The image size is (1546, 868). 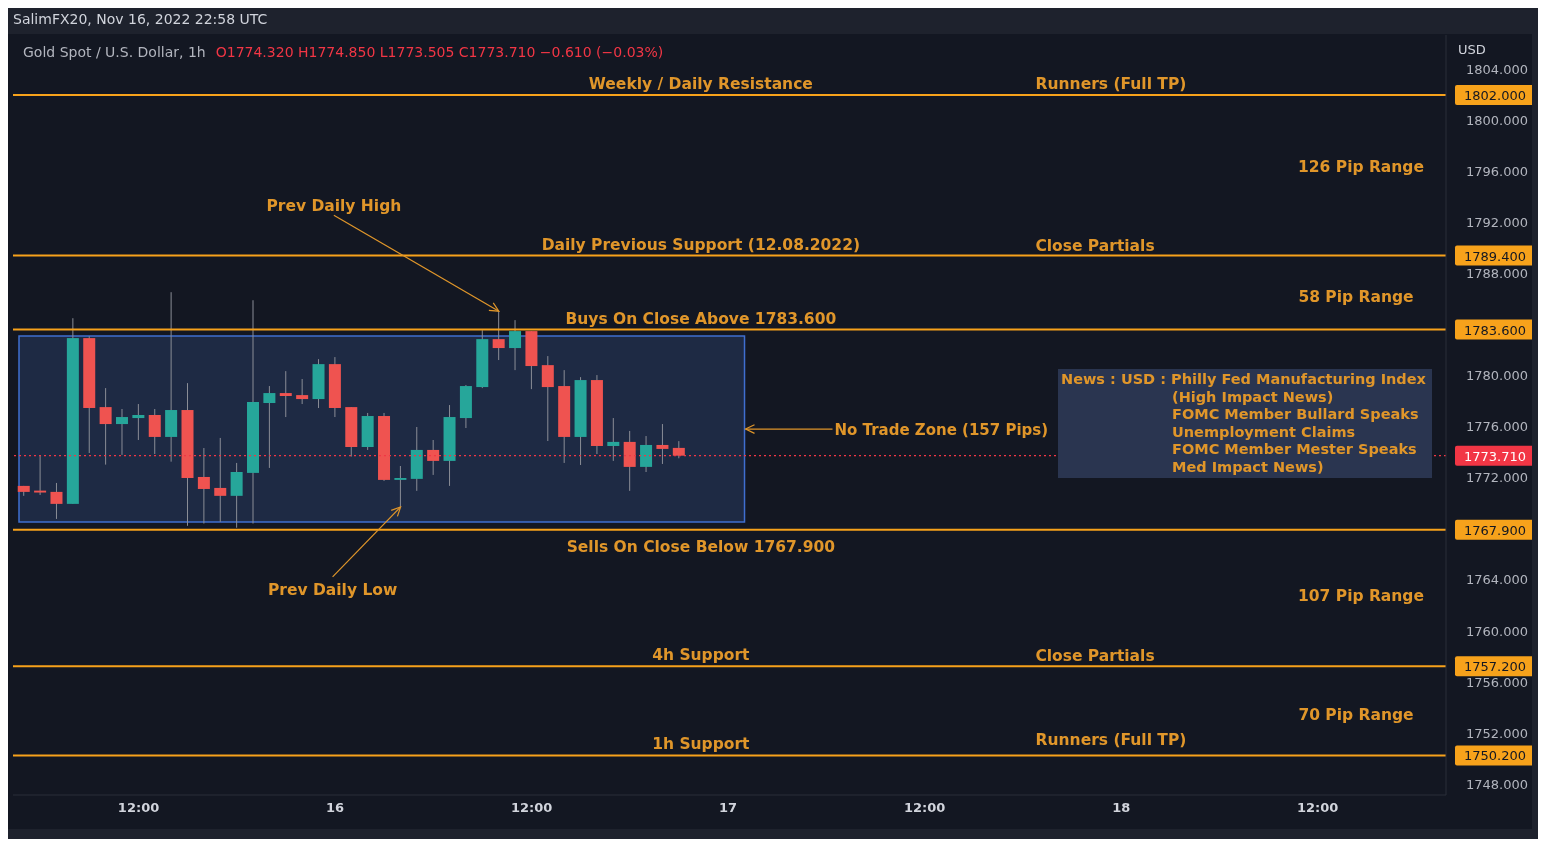 I want to click on annotation: Prev Daily High, so click(x=334, y=206).